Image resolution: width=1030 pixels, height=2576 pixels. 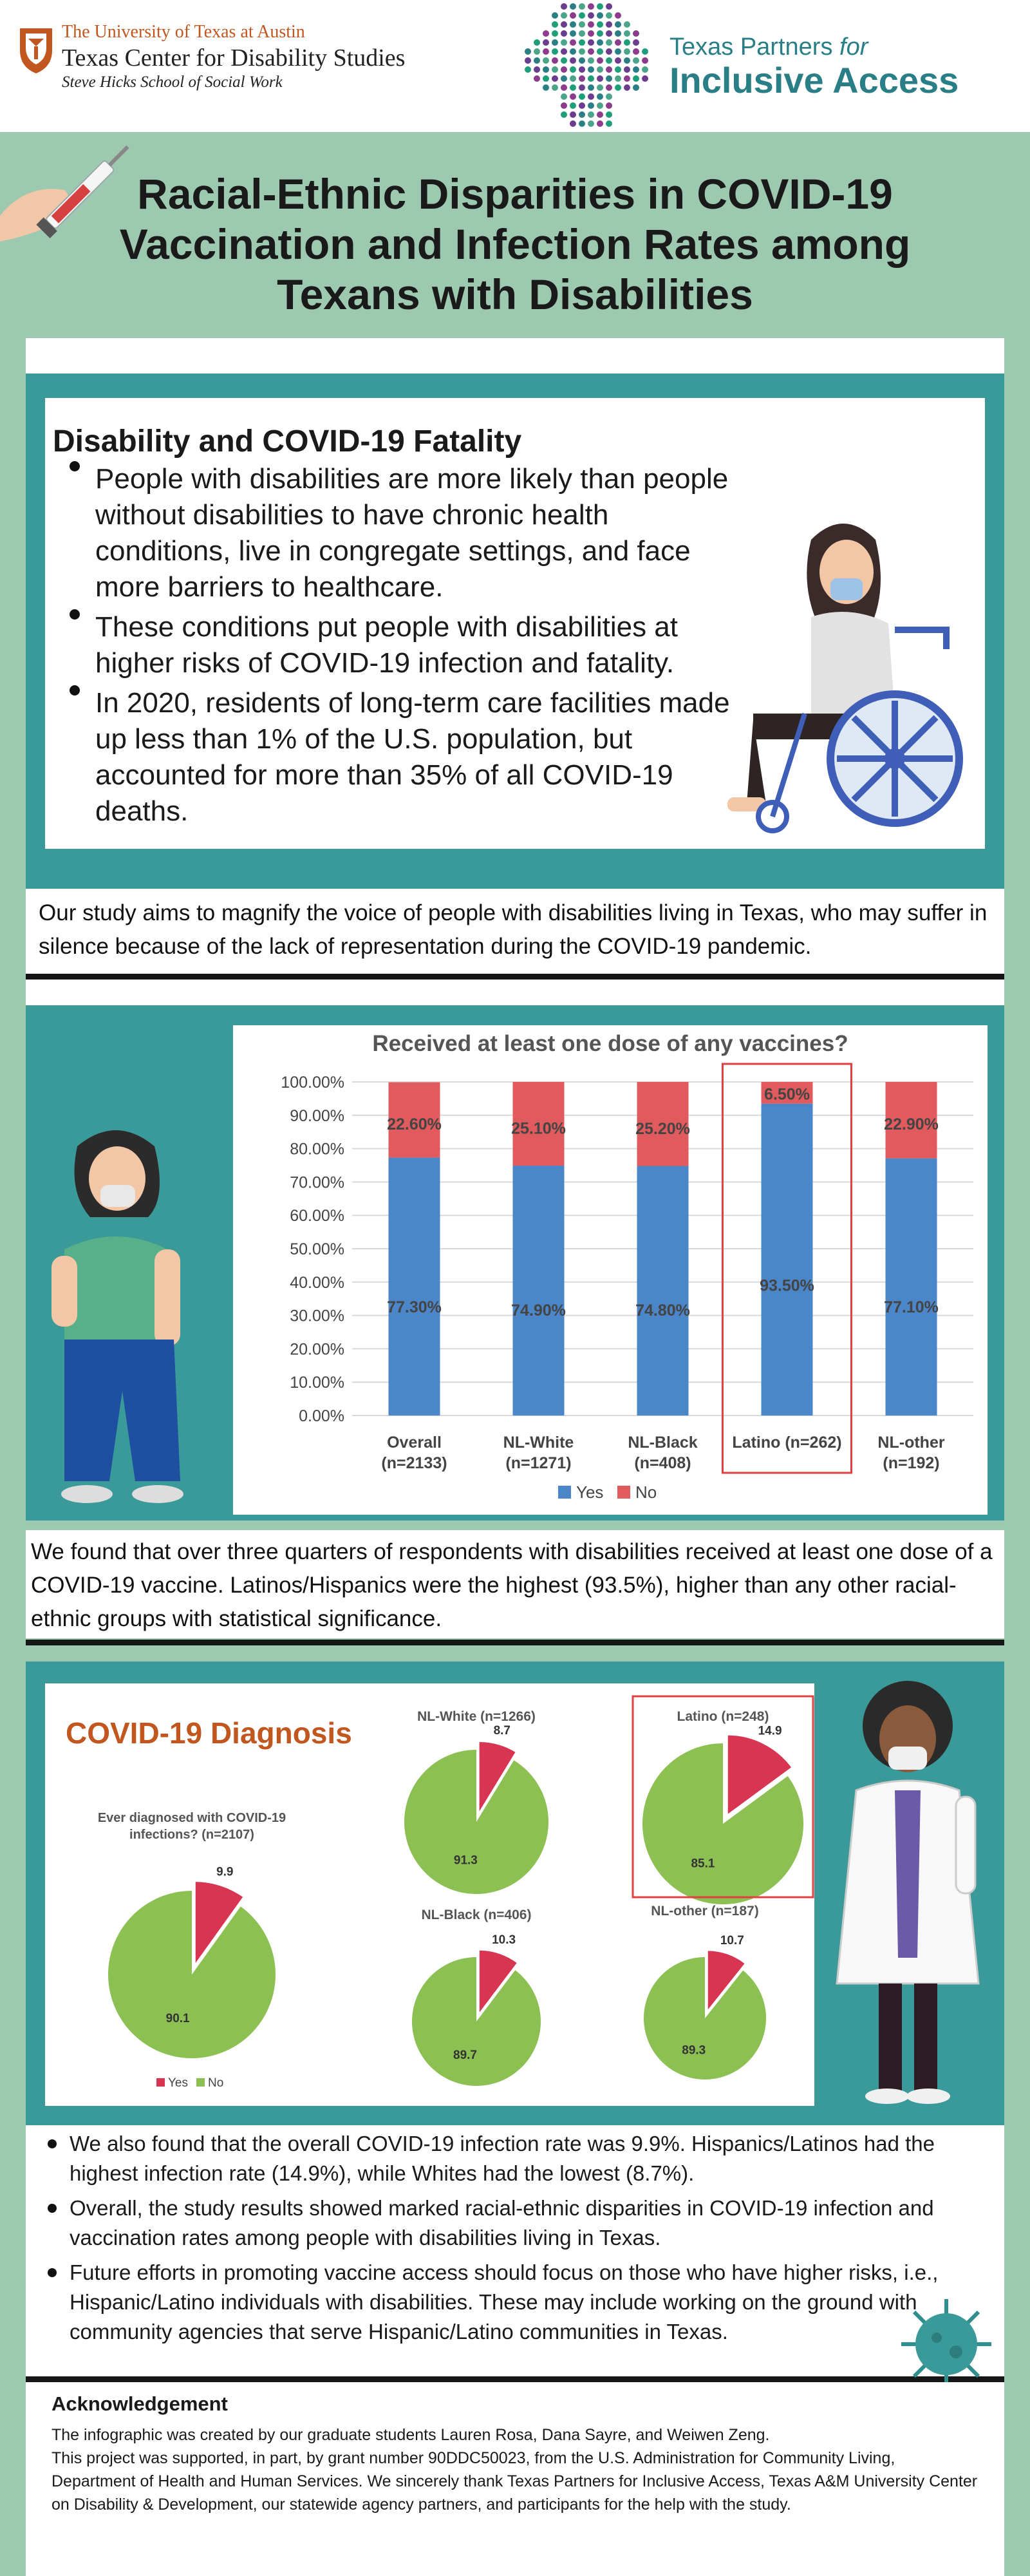 What do you see at coordinates (946, 2344) in the screenshot?
I see `virus-icon` at bounding box center [946, 2344].